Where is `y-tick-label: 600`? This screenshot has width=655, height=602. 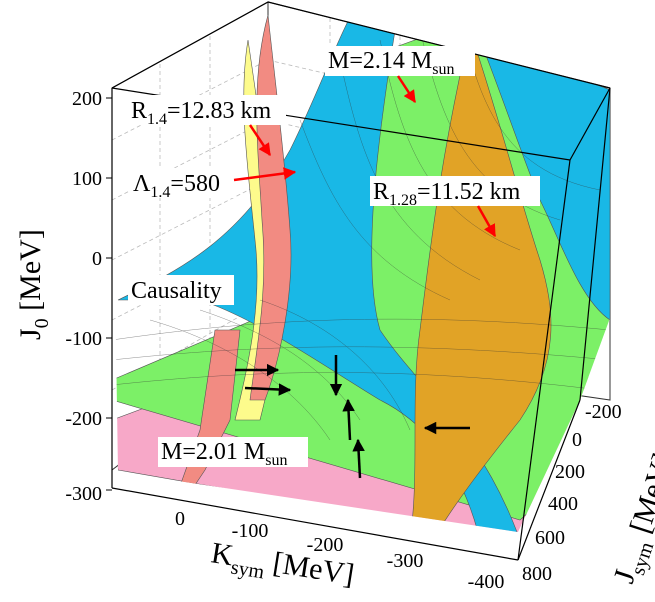
y-tick-label: 600 is located at coordinates (550, 538).